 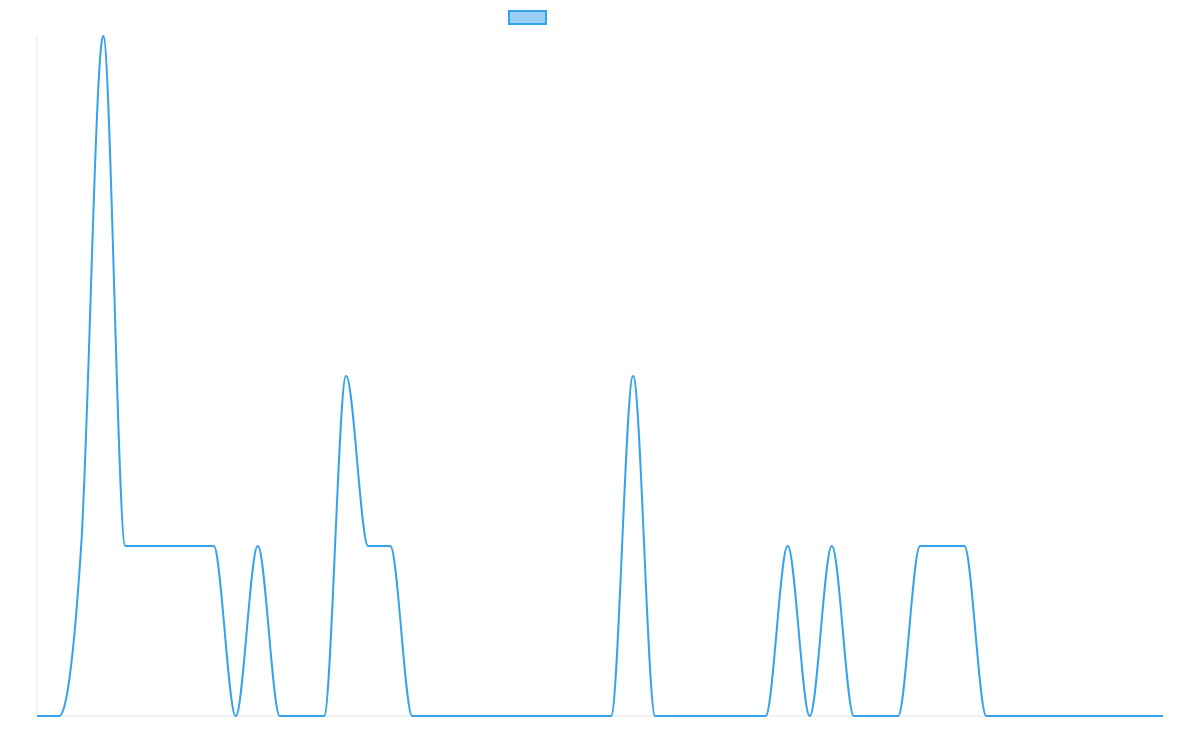 I want to click on legend-swatch, so click(x=527, y=17).